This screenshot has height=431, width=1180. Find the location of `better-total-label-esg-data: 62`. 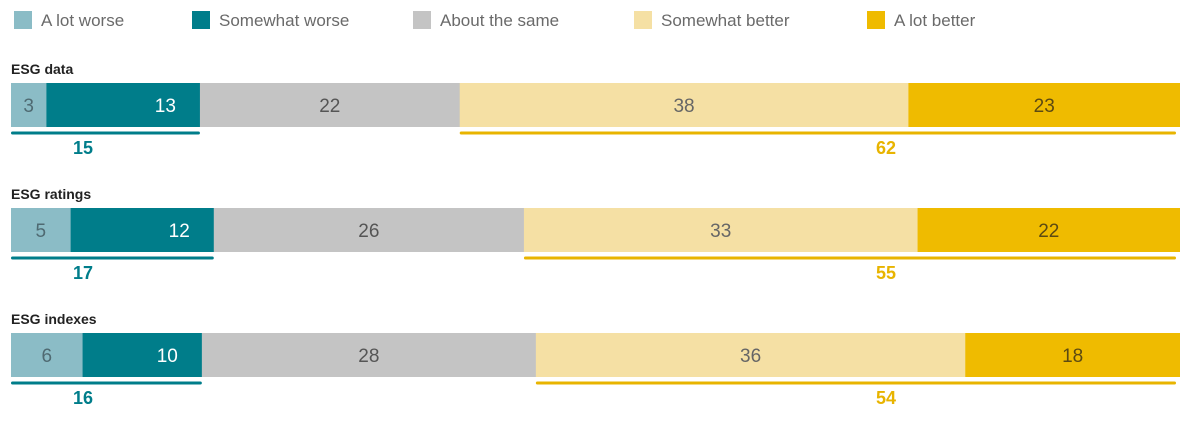

better-total-label-esg-data: 62 is located at coordinates (886, 148).